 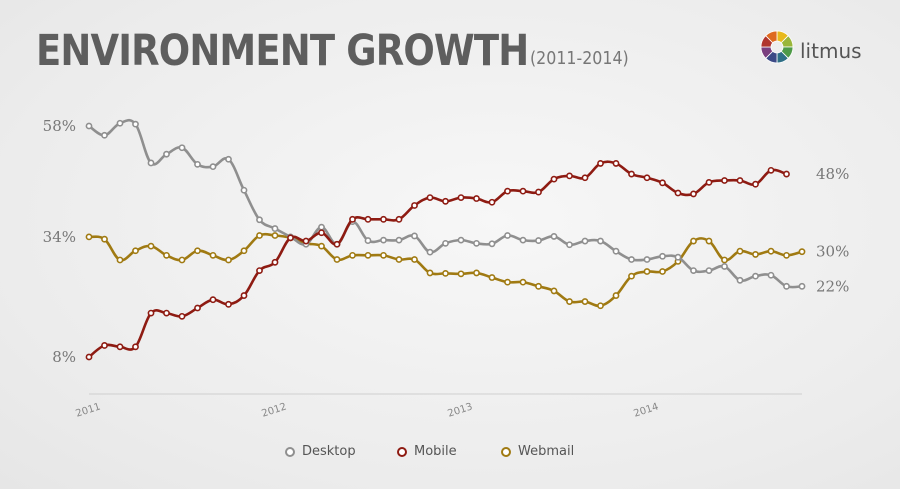 What do you see at coordinates (59, 237) in the screenshot?
I see `y-tick-label: 34%` at bounding box center [59, 237].